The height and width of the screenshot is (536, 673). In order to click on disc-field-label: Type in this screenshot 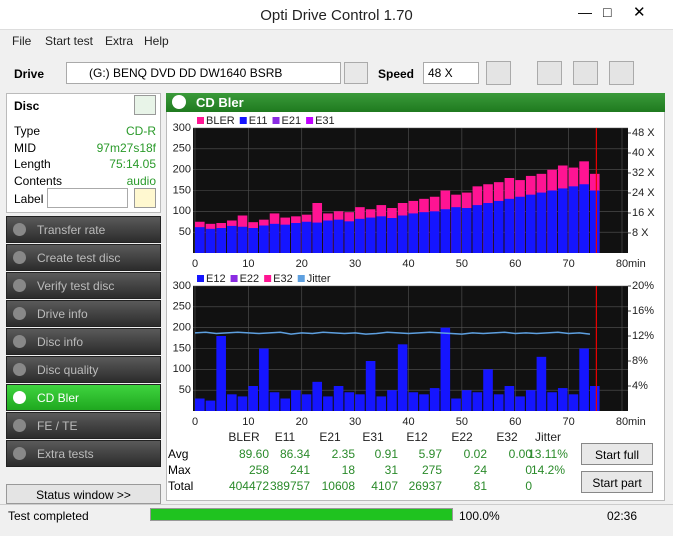, I will do `click(27, 131)`.